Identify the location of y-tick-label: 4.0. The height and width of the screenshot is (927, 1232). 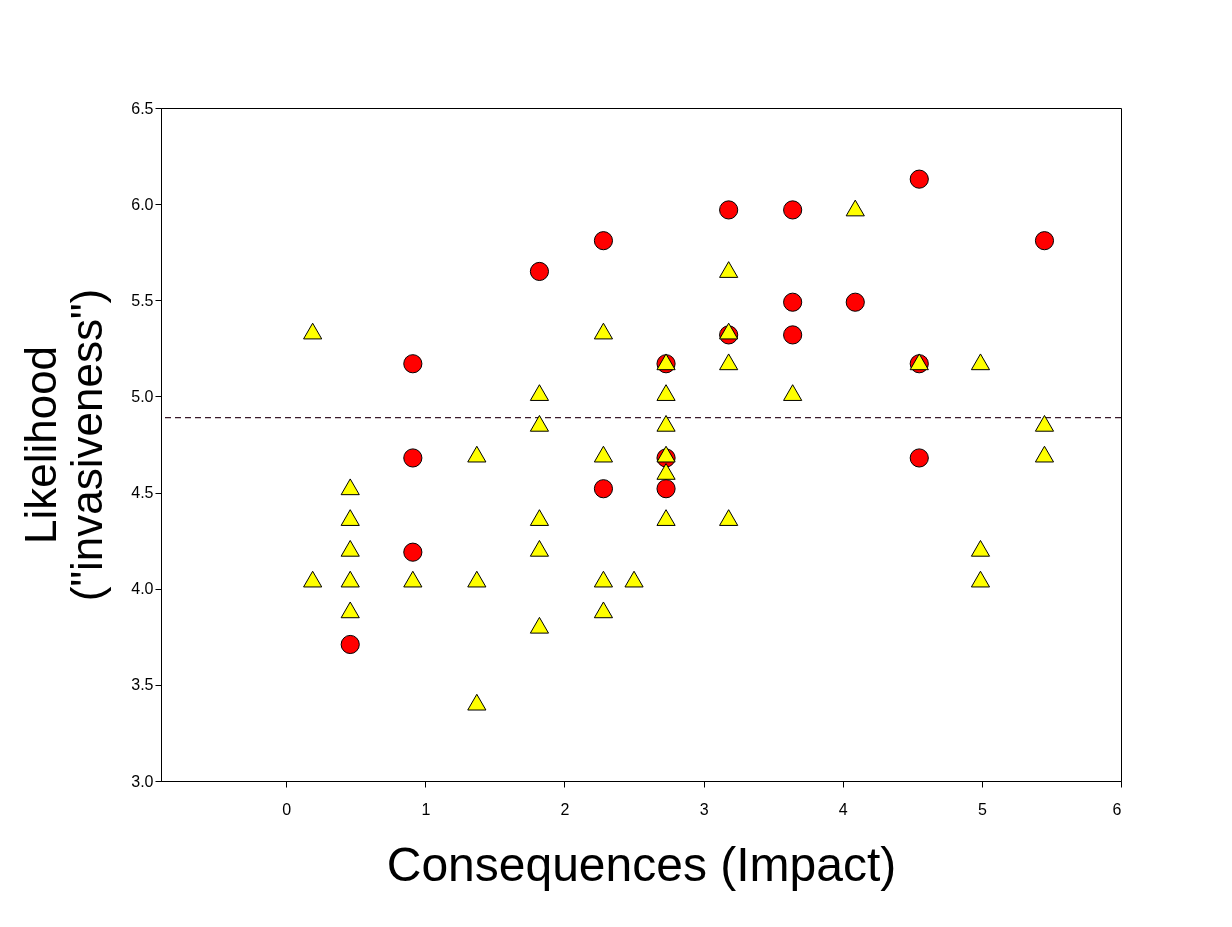
(142, 589).